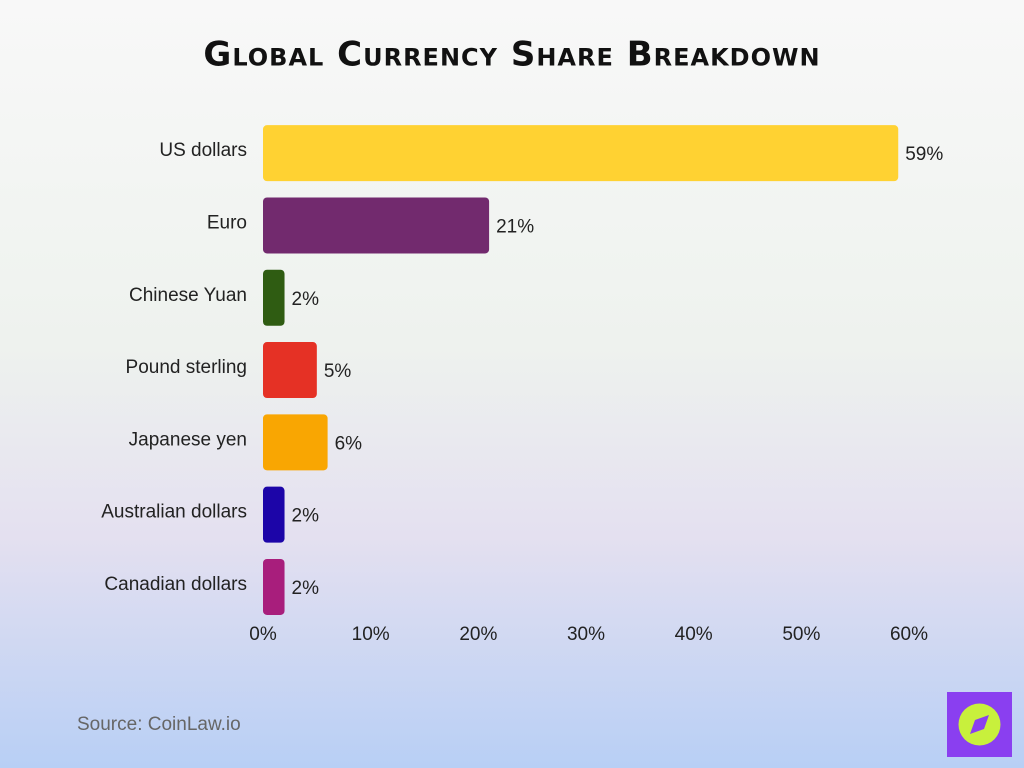 This screenshot has height=768, width=1024. I want to click on x-tick-label: 0%, so click(263, 634).